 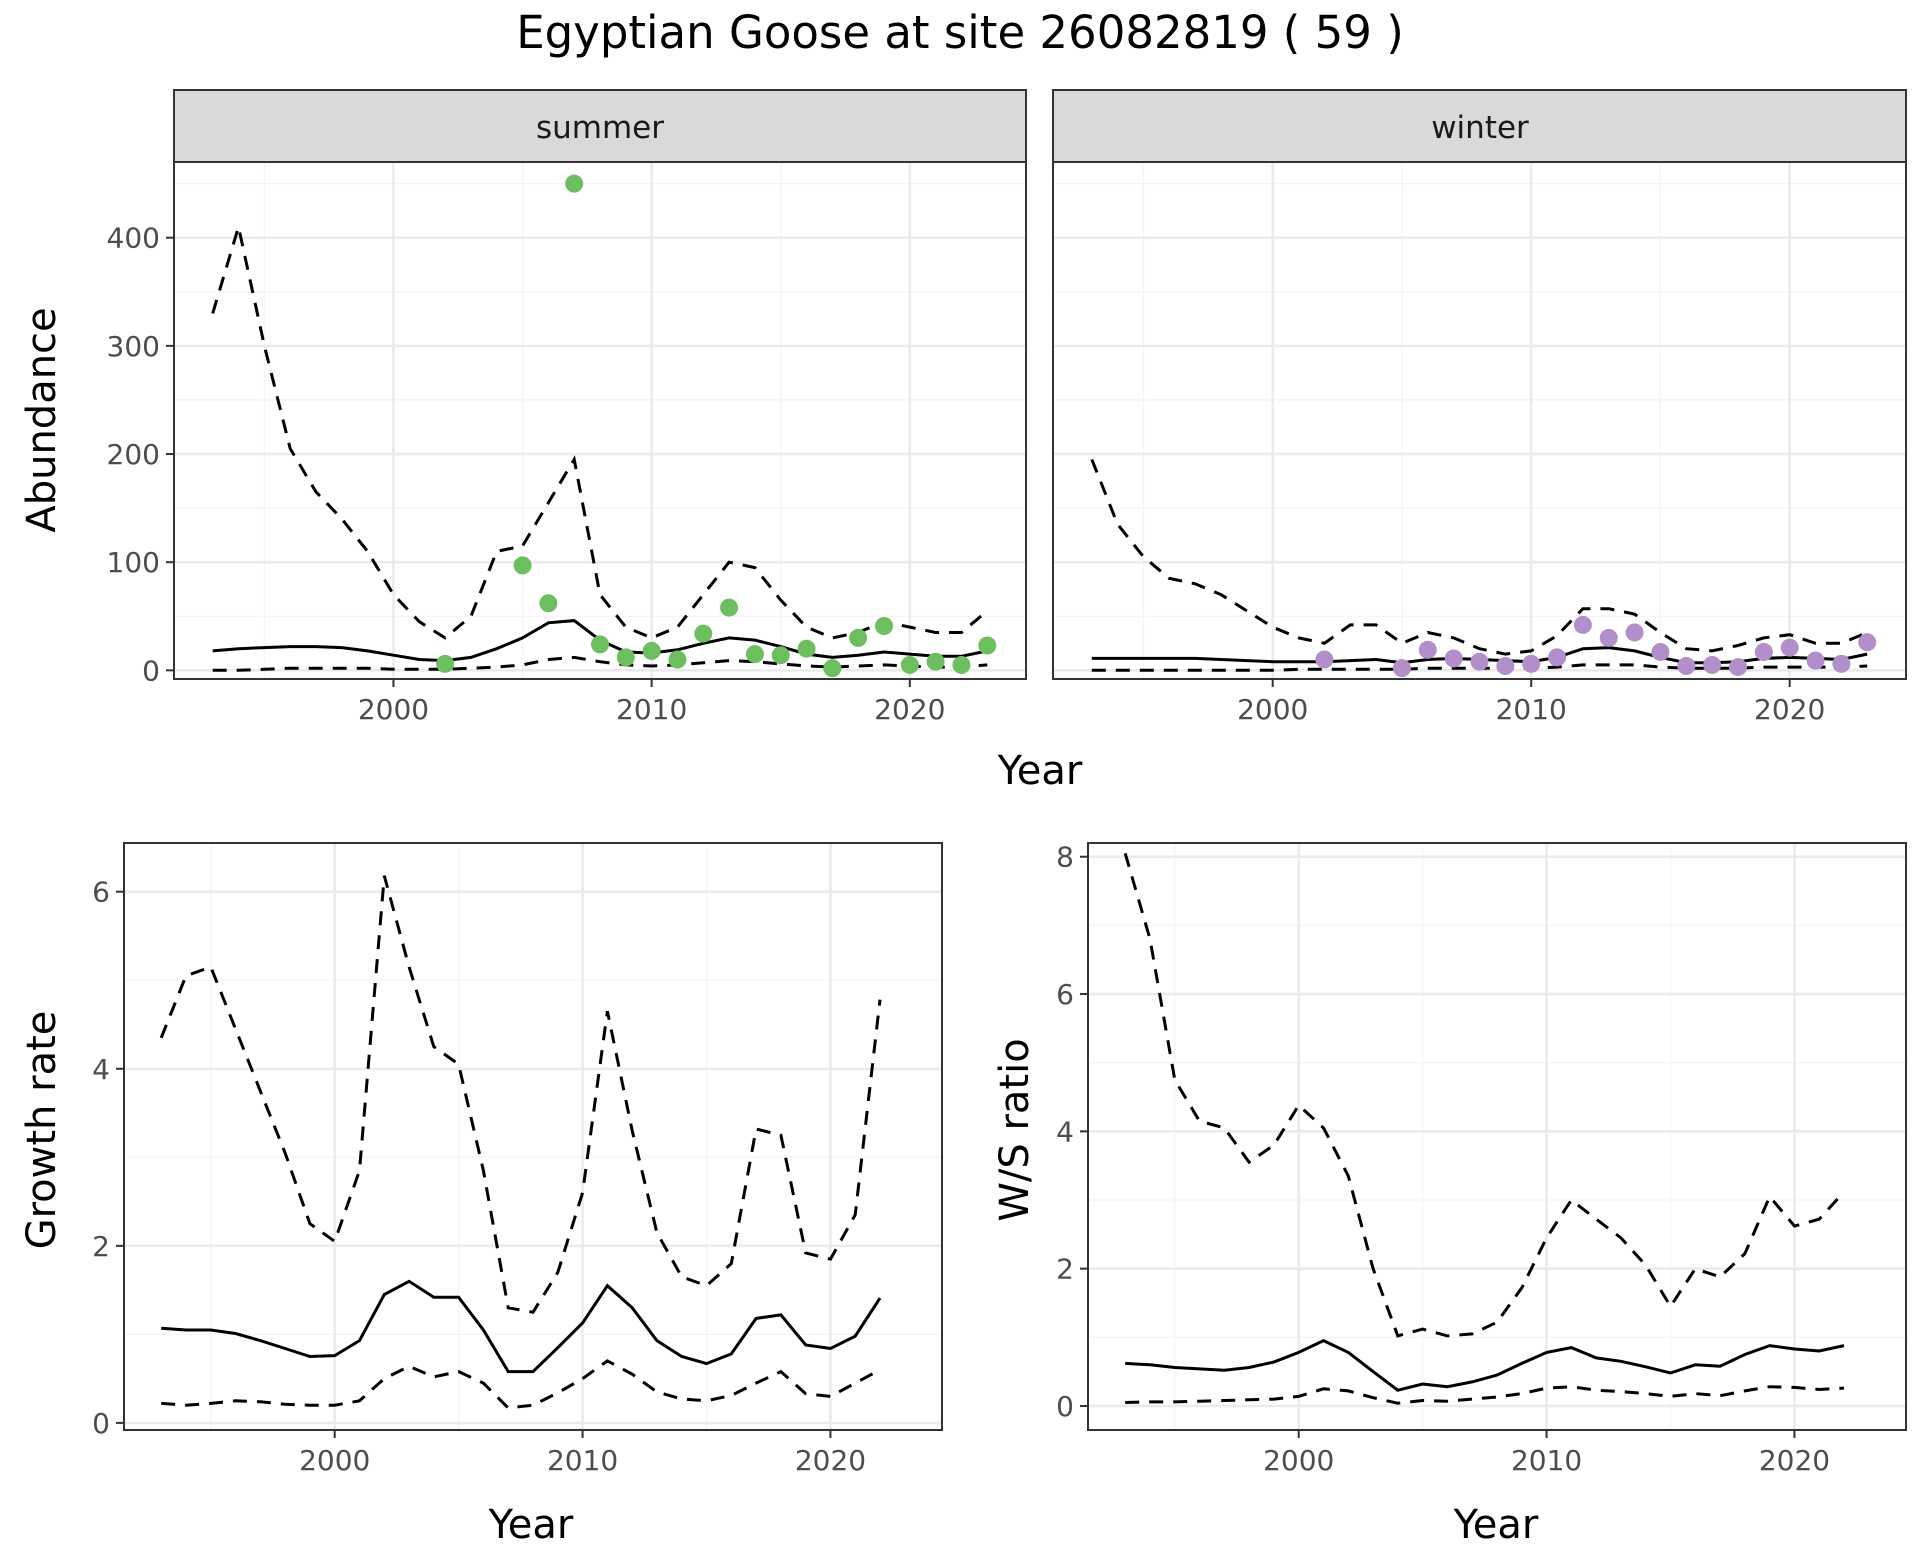 What do you see at coordinates (133, 238) in the screenshot?
I see `y-tick-label: 400` at bounding box center [133, 238].